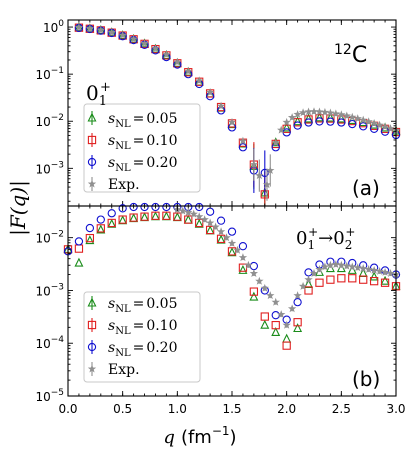 The width and height of the screenshot is (415, 467). Describe the element at coordinates (67, 409) in the screenshot. I see `x-tick-label: 0.0` at that location.